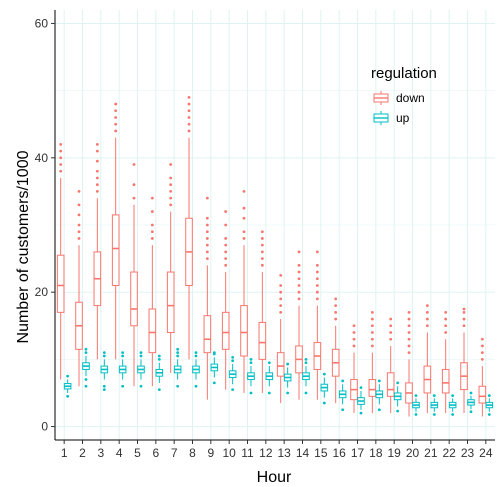 The height and width of the screenshot is (487, 501). Describe the element at coordinates (431, 453) in the screenshot. I see `x-tick-label: 21` at that location.